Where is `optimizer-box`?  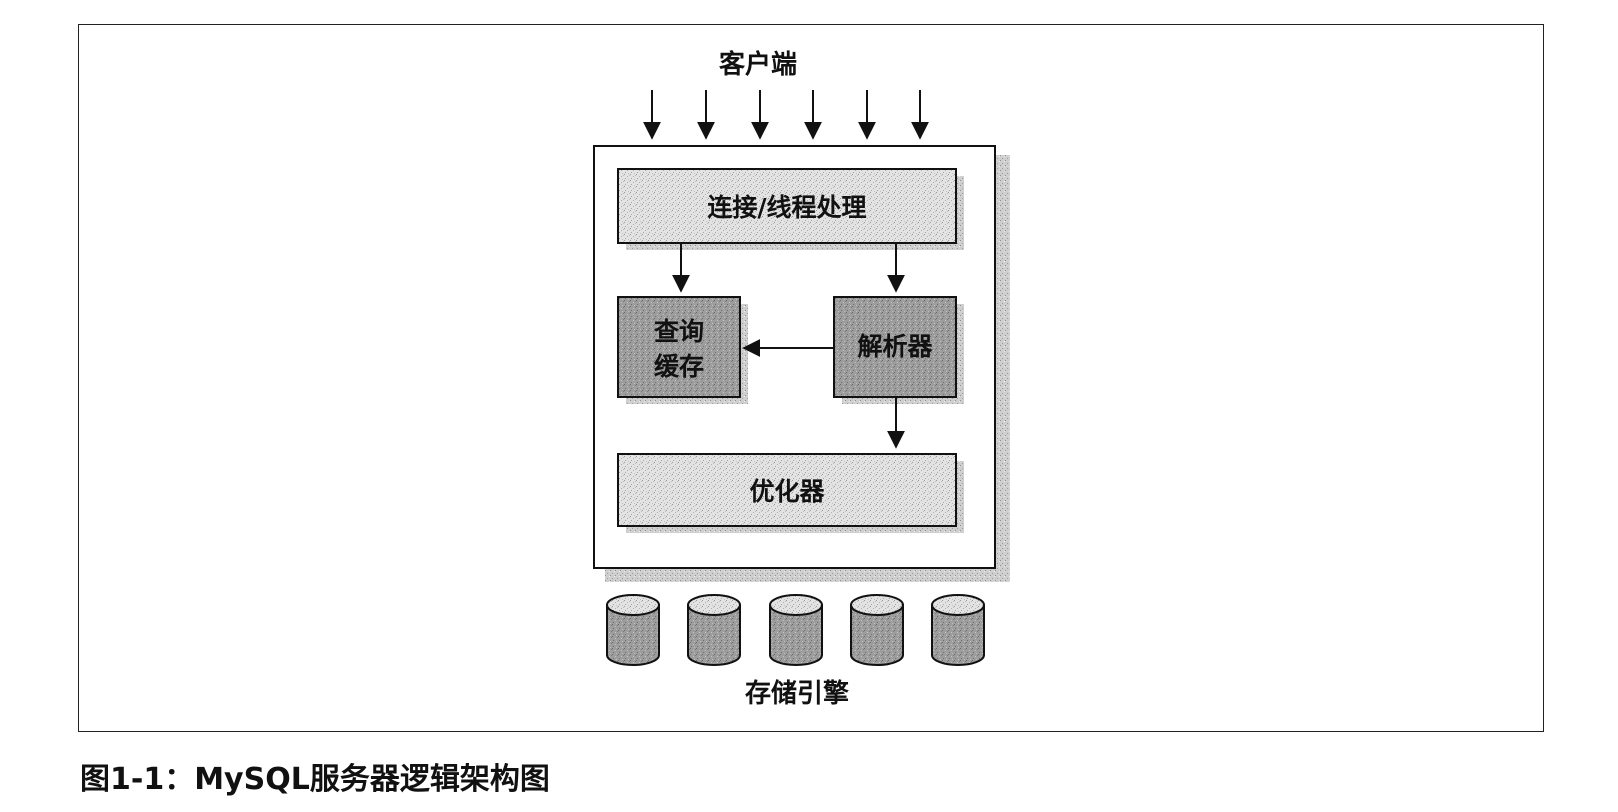
optimizer-box is located at coordinates (787, 490).